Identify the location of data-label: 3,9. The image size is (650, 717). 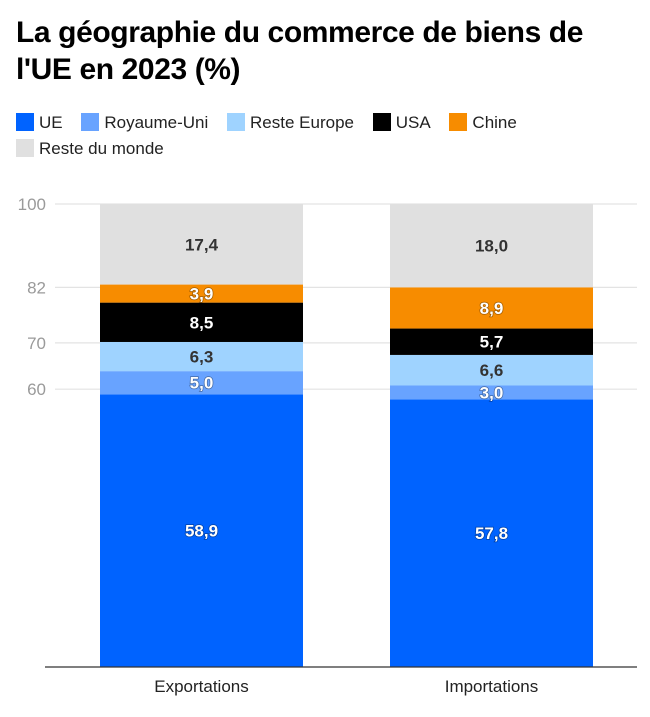
(202, 294).